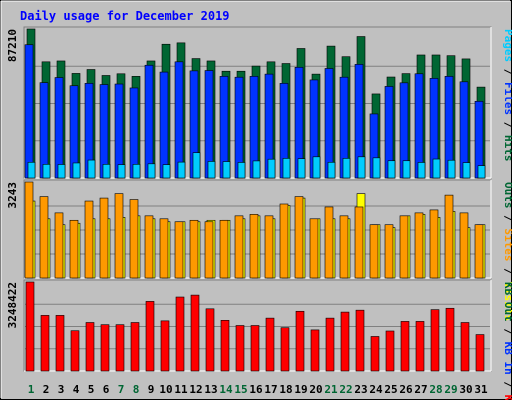 The width and height of the screenshot is (512, 405). I want to click on day-label-9: 9, so click(151, 389).